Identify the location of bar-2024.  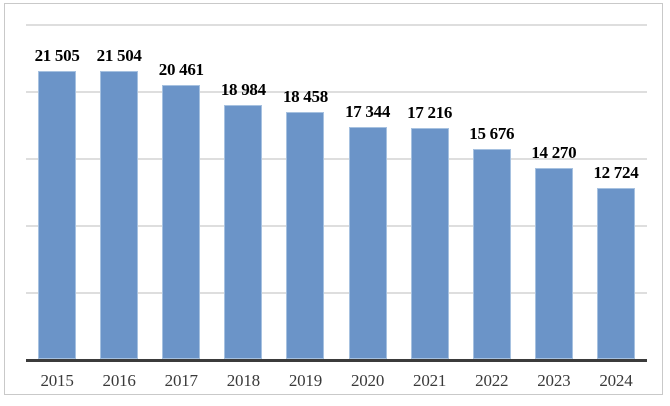
(615, 273).